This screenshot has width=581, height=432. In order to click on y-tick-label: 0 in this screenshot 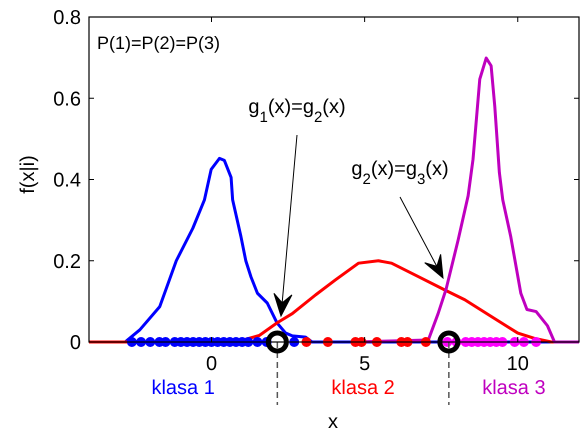, I will do `click(75, 343)`.